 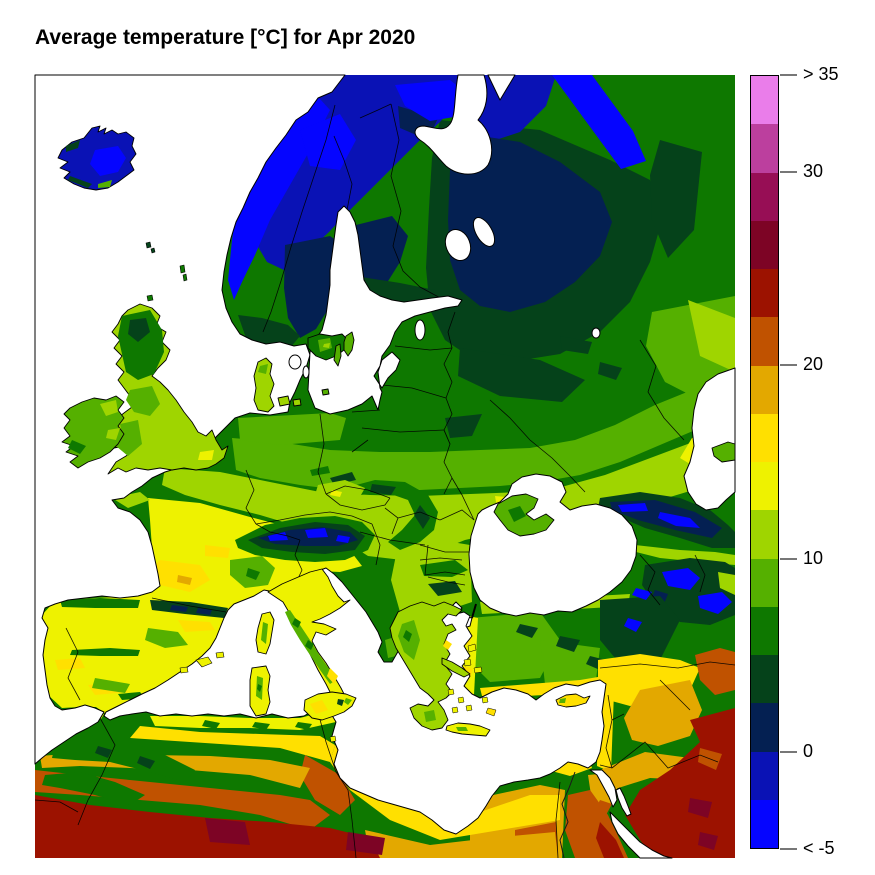 What do you see at coordinates (93, 432) in the screenshot?
I see `land-ireland` at bounding box center [93, 432].